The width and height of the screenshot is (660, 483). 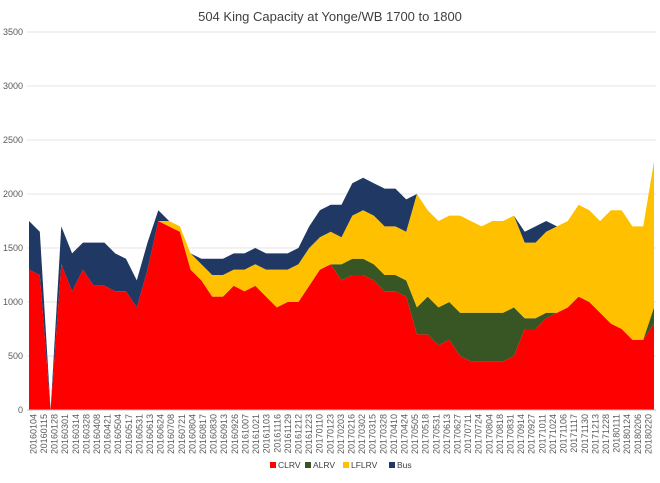 I want to click on x-tick-label: 20170505, so click(x=415, y=434).